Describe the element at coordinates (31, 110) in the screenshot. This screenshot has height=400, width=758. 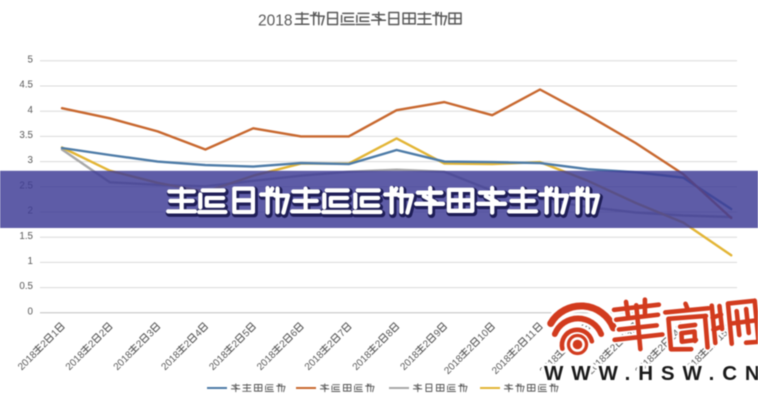
I see `svg-text: 4` at that location.